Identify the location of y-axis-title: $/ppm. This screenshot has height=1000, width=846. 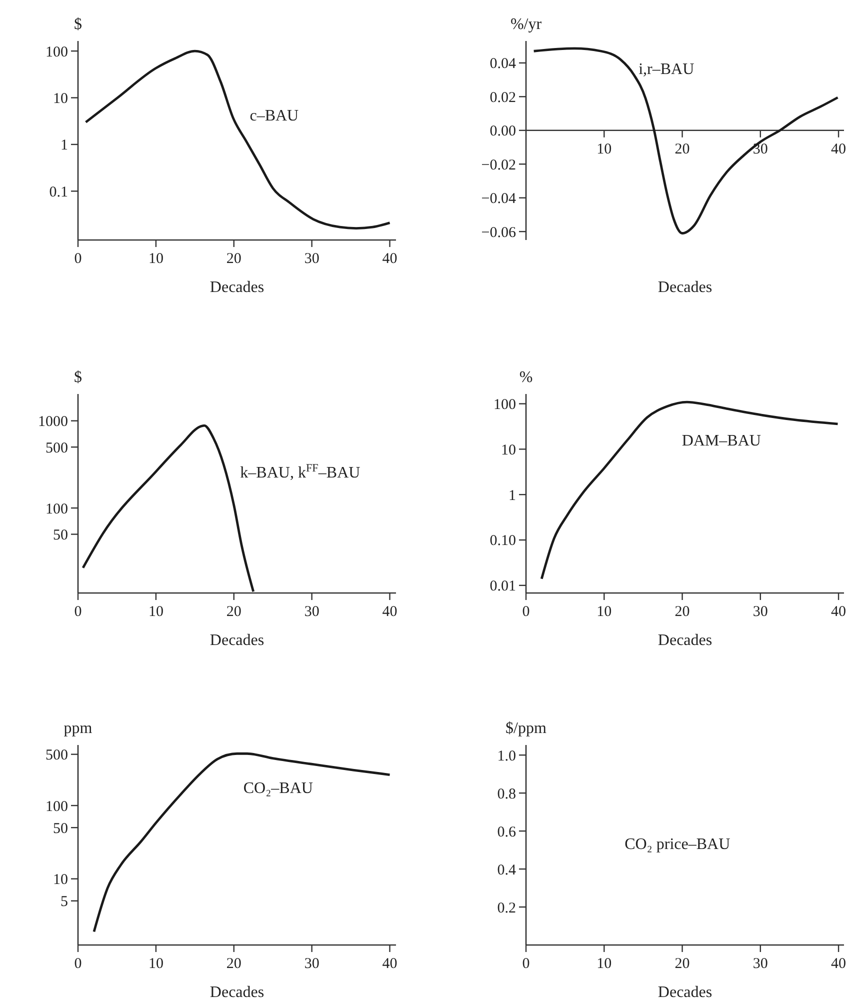
(526, 728).